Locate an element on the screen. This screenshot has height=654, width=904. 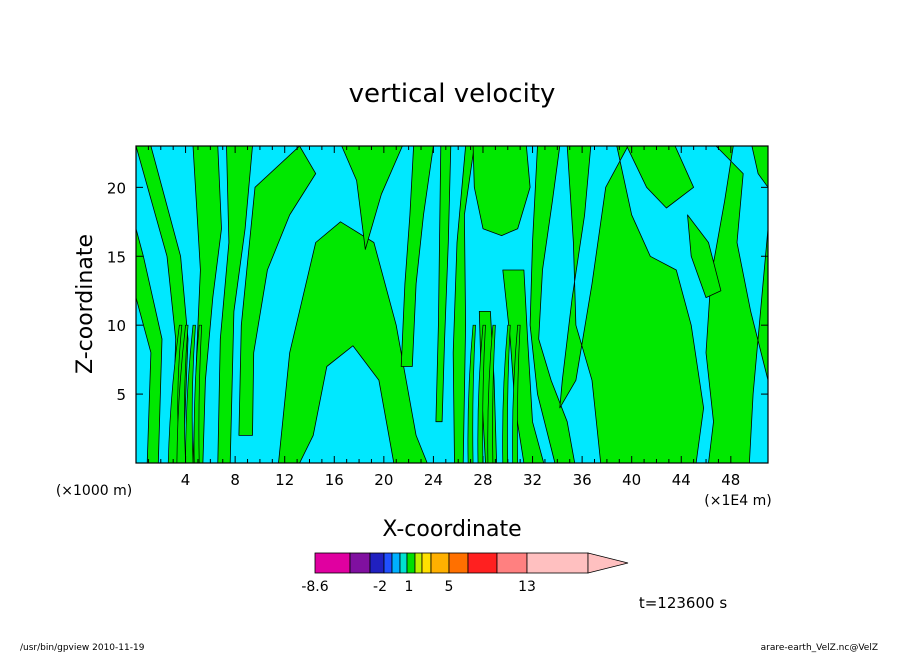
colorbar-label: 1 is located at coordinates (409, 587).